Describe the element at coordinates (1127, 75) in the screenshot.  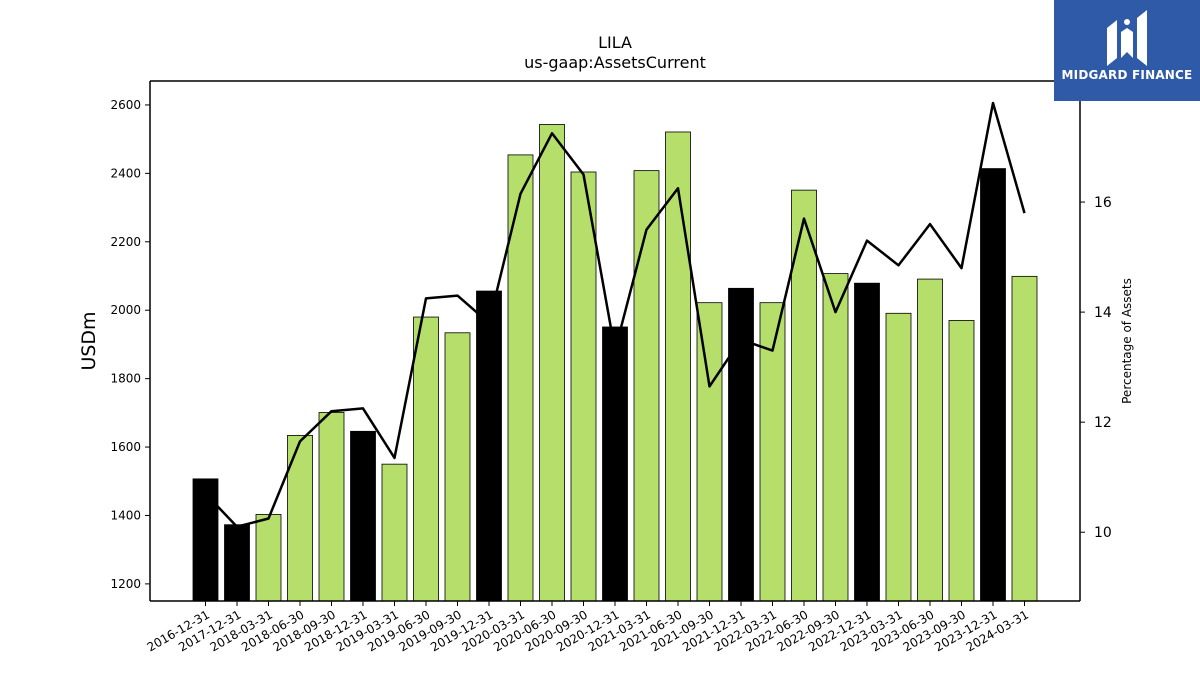
I see `logo-text: MIDGARD FINANCE` at that location.